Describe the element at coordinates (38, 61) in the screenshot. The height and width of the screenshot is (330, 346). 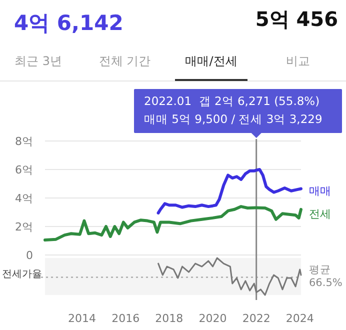
I see `text: 최근 3년` at that location.